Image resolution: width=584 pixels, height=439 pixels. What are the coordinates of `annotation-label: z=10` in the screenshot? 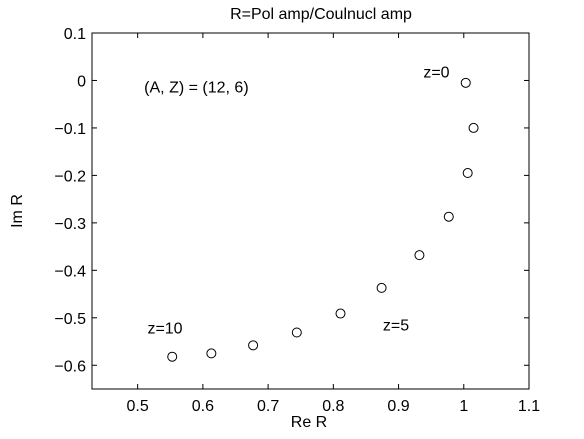 It's located at (164, 328).